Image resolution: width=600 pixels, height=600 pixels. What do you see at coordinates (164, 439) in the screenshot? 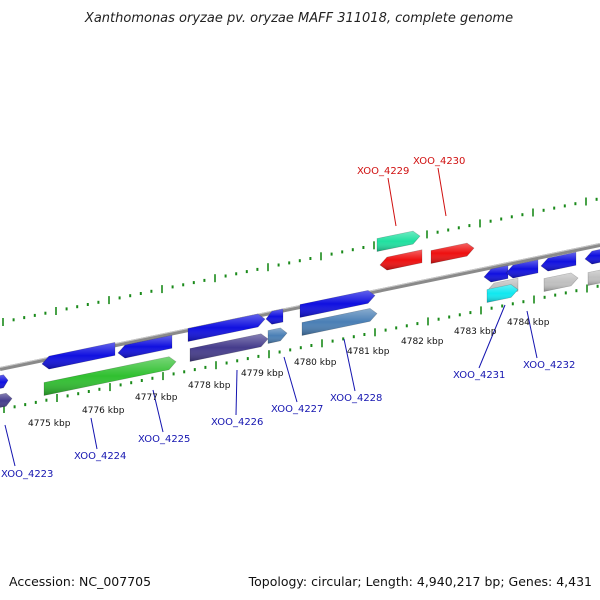
I see `gene-label-xoo-4225: XOO_4225` at bounding box center [164, 439].